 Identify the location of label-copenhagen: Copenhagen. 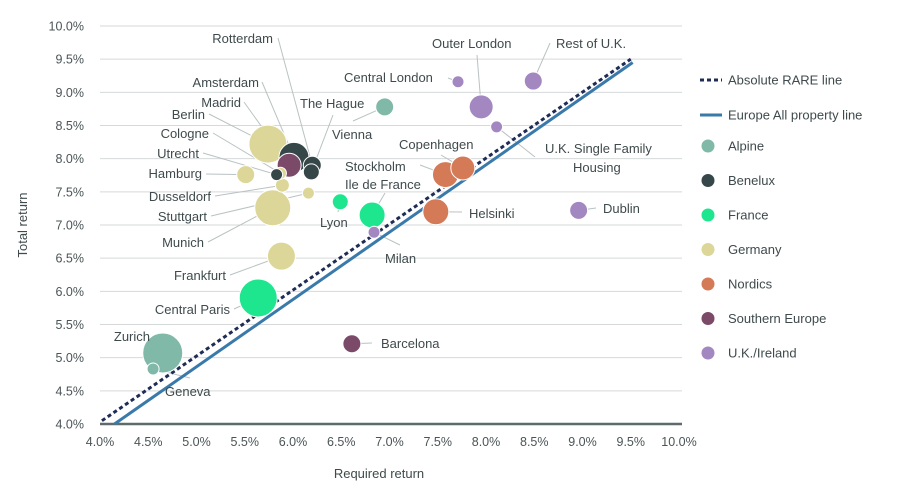
(436, 144).